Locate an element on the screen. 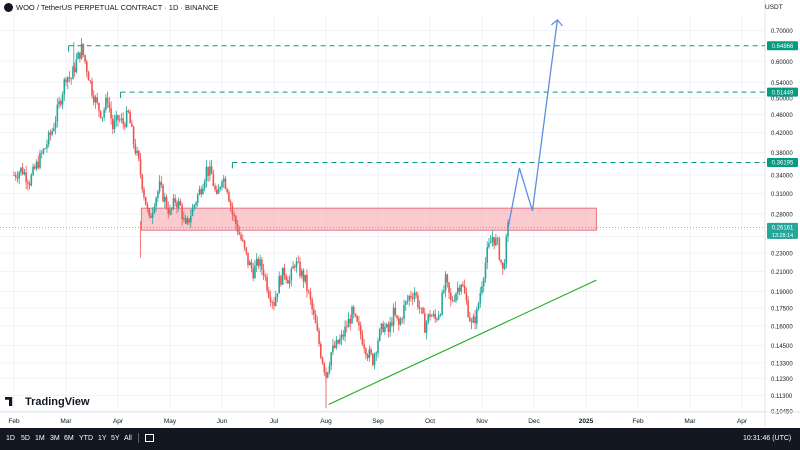  timeframe-1y-button: 1Y is located at coordinates (102, 438).